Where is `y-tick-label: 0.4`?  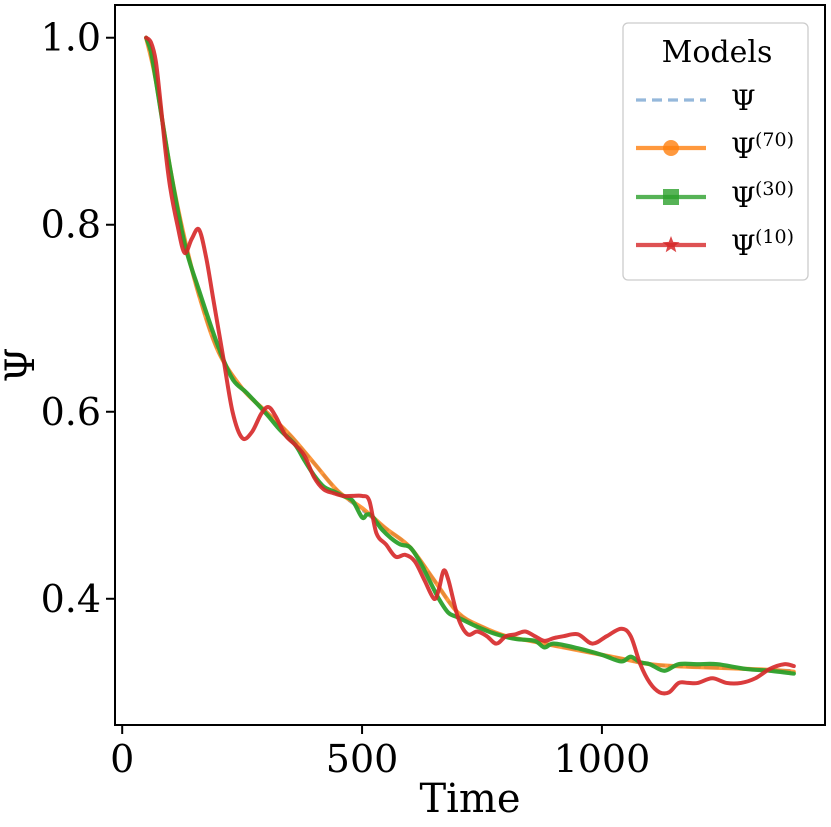
y-tick-label: 0.4 is located at coordinates (71, 599).